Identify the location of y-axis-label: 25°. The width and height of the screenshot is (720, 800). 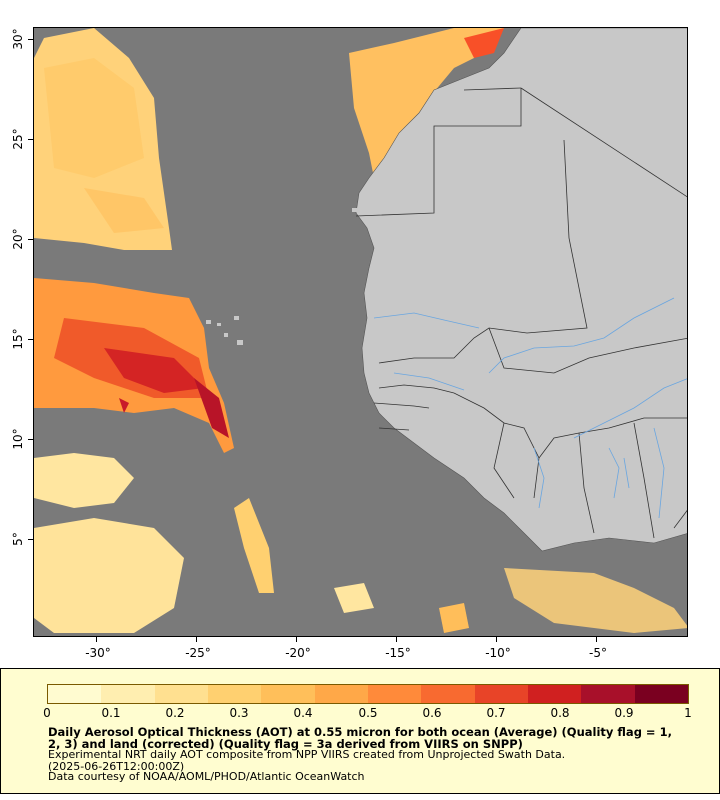
(18, 139).